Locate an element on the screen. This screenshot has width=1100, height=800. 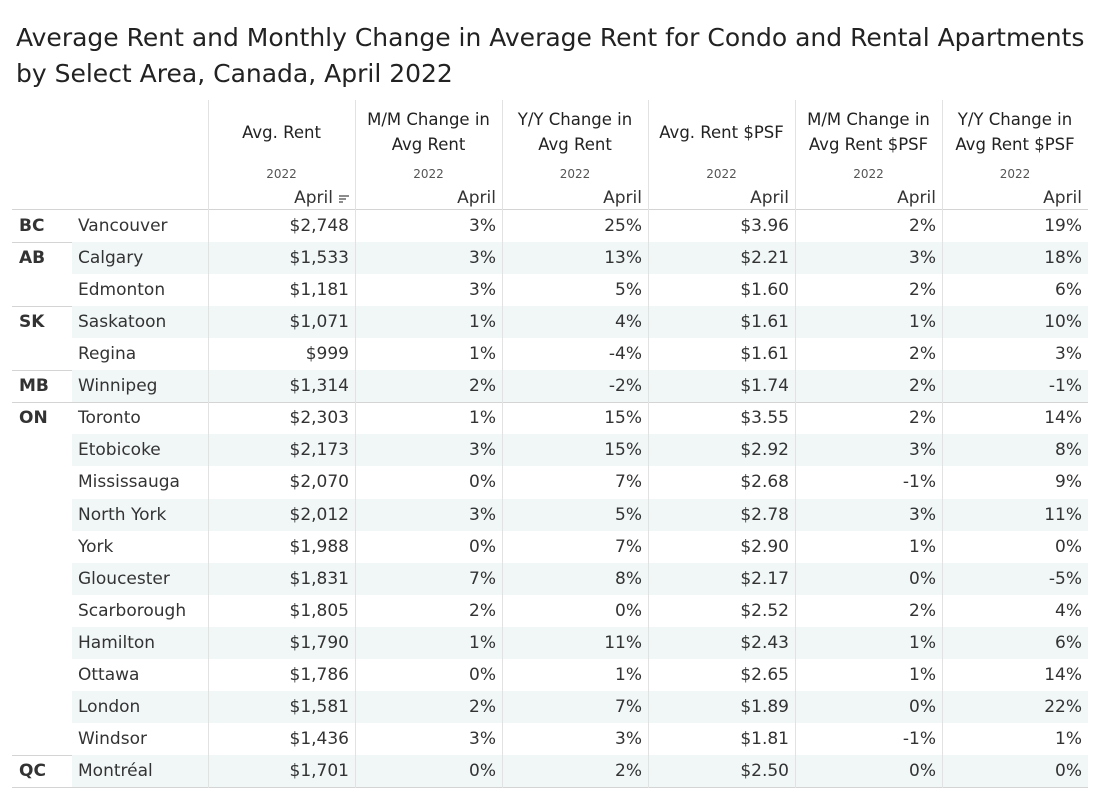
table-cell: $2.50 is located at coordinates (764, 771).